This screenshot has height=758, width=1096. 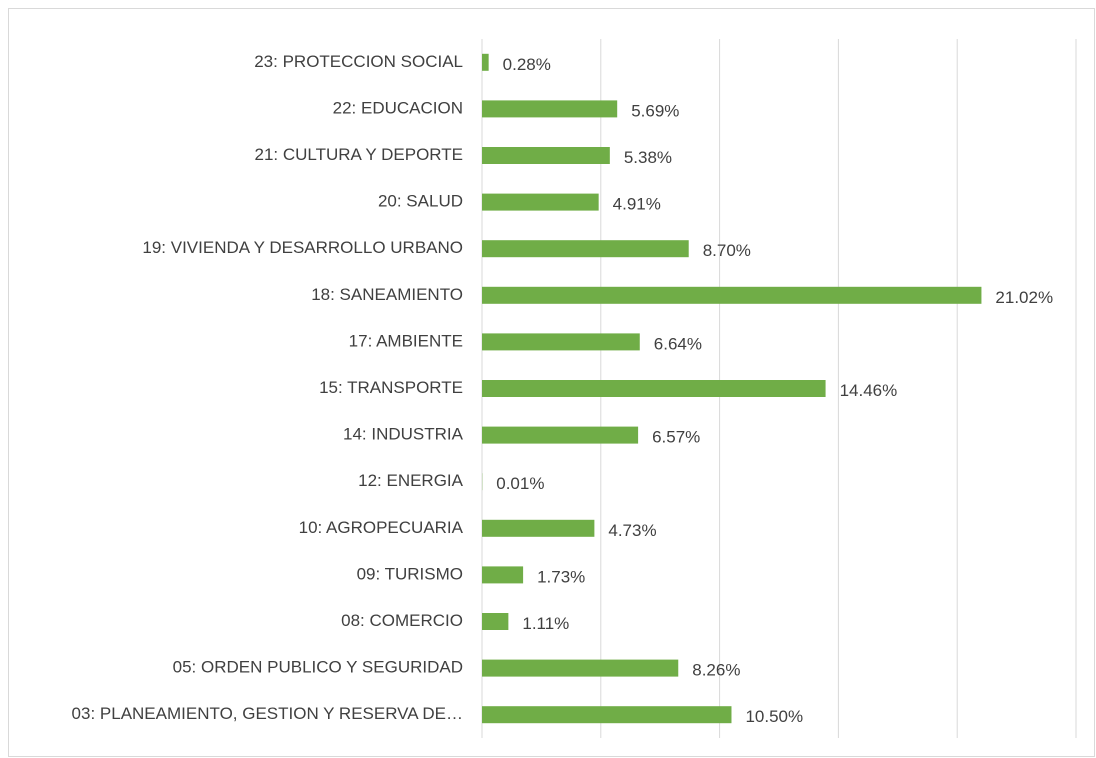 I want to click on y-tick-label: 14: INDUSTRIA, so click(x=403, y=434).